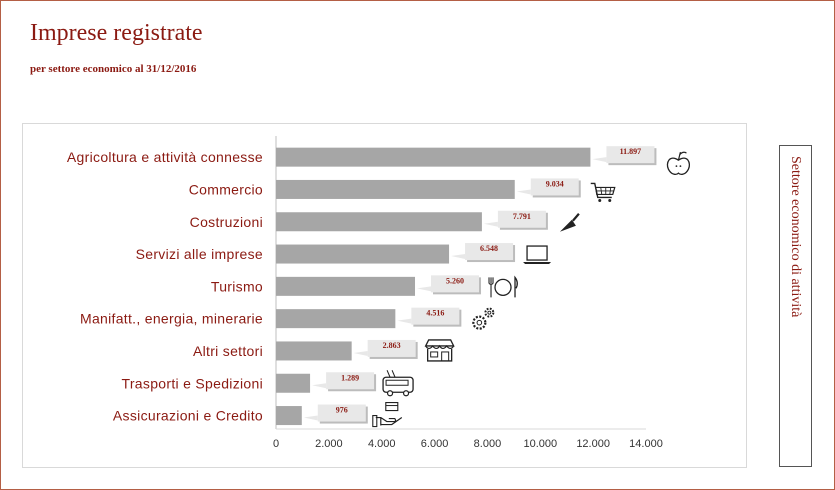 This screenshot has width=835, height=490. I want to click on category-label: Costruzioni, so click(226, 222).